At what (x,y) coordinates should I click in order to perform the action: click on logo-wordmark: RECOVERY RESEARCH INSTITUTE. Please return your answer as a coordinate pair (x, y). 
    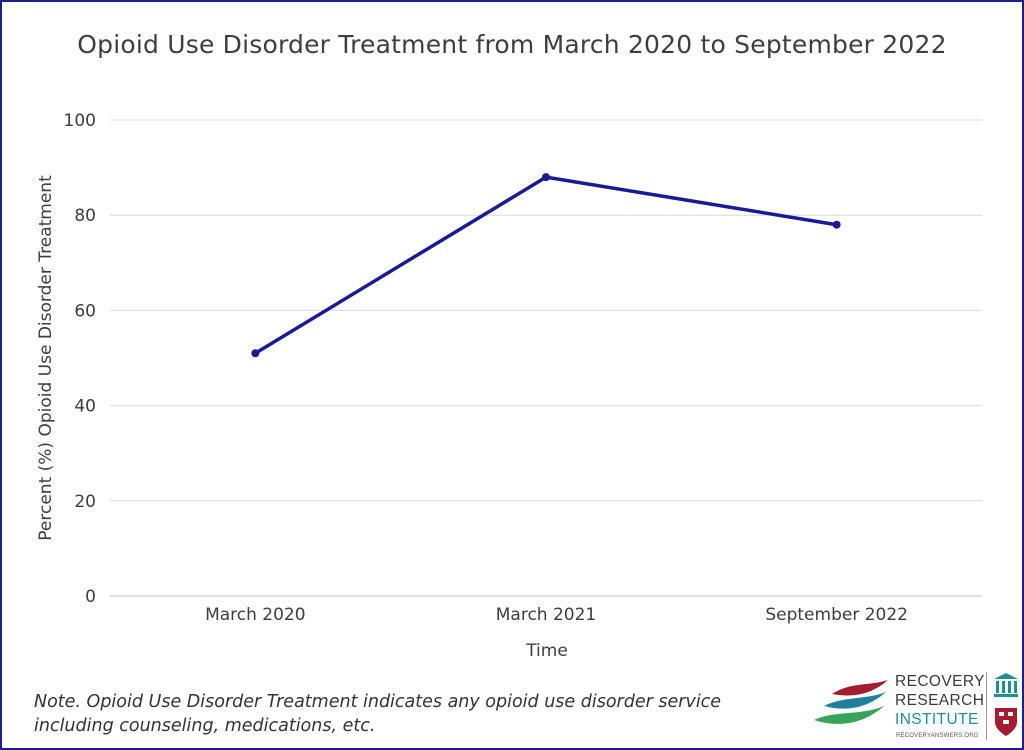
    Looking at the image, I should click on (940, 700).